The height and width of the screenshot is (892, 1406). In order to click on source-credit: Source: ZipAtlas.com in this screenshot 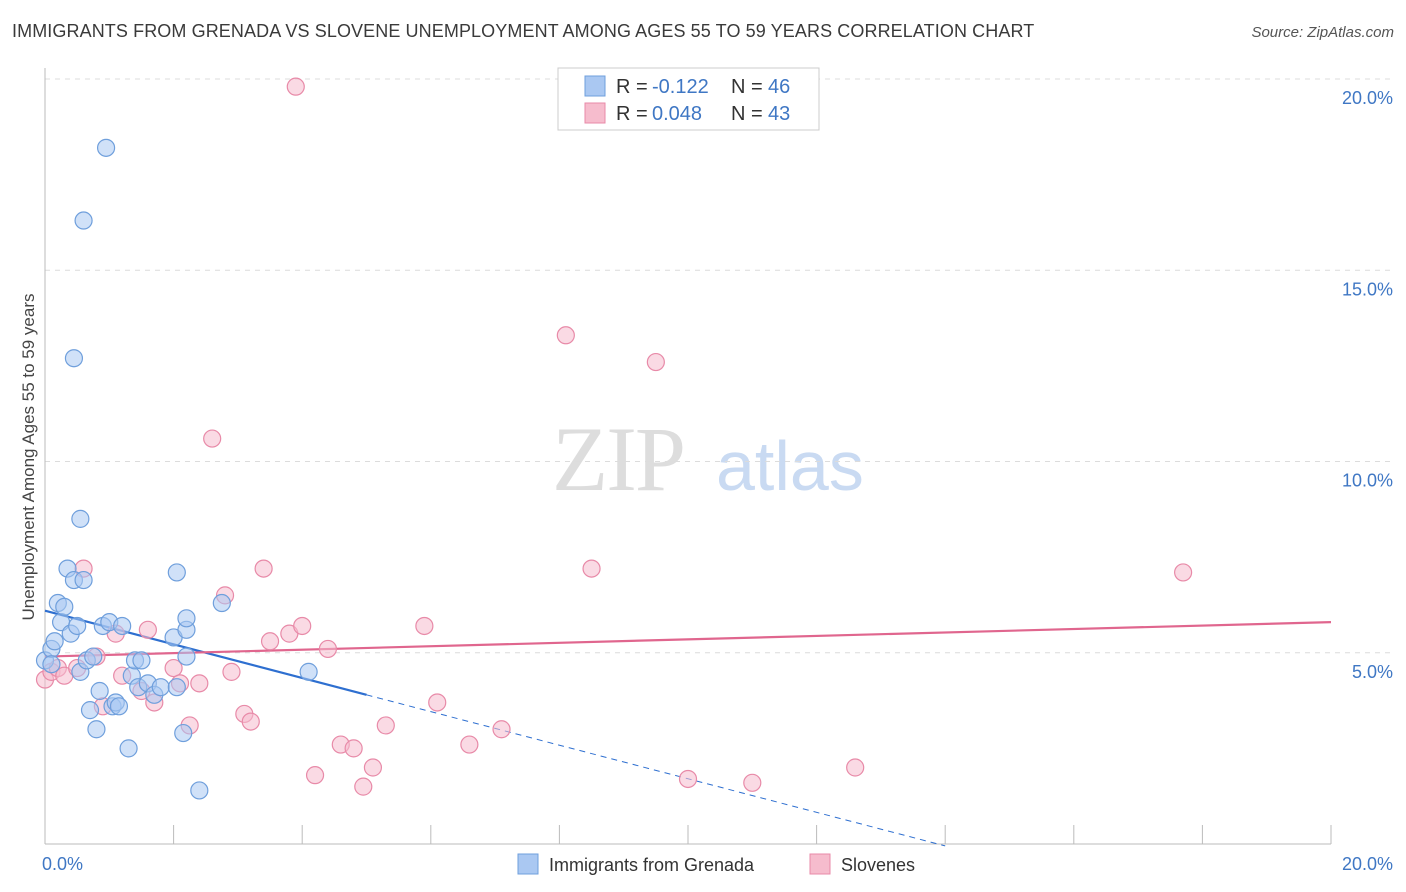, I will do `click(1322, 32)`.